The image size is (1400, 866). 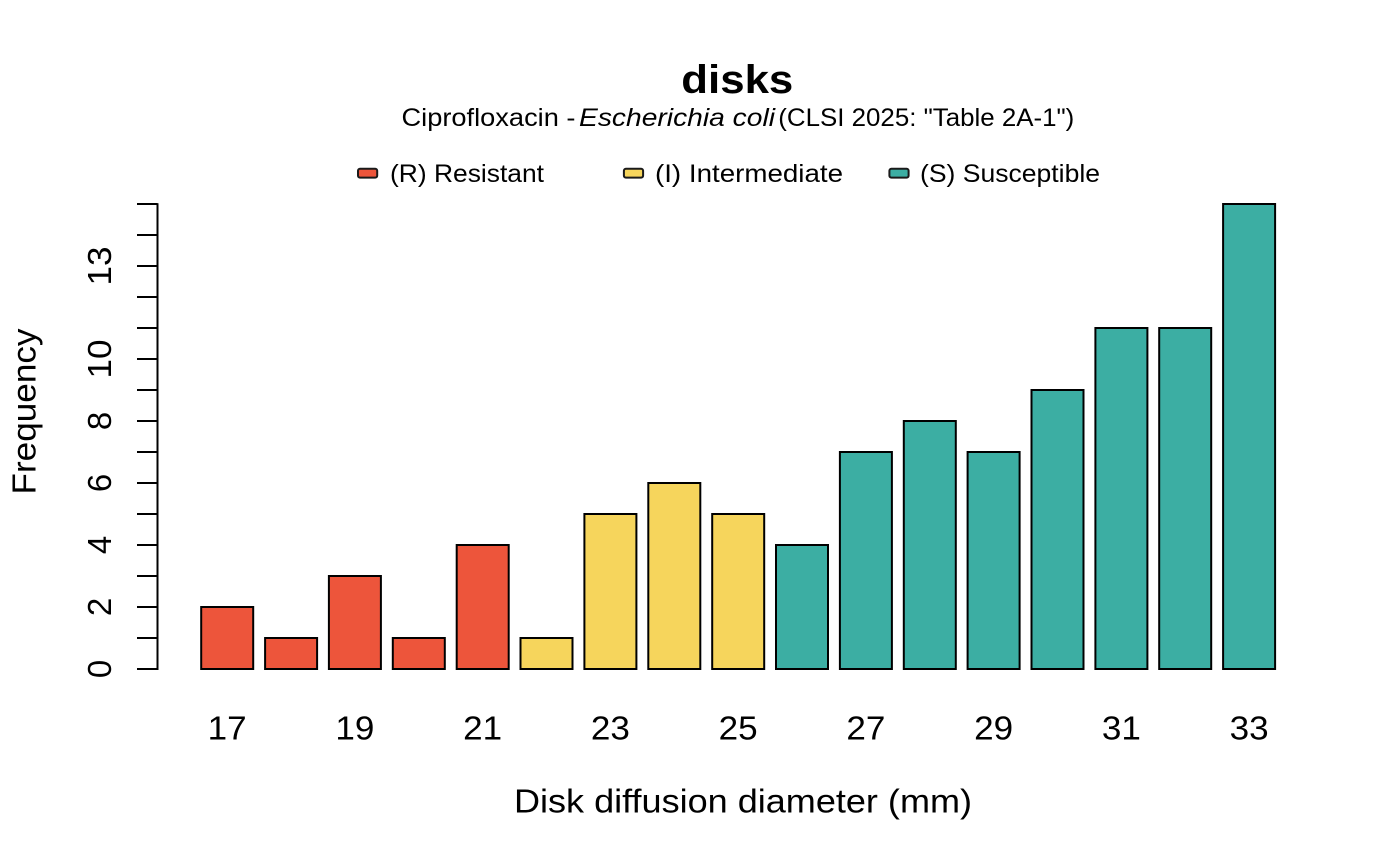 What do you see at coordinates (467, 174) in the screenshot?
I see `svg-text: (R) Resistant` at bounding box center [467, 174].